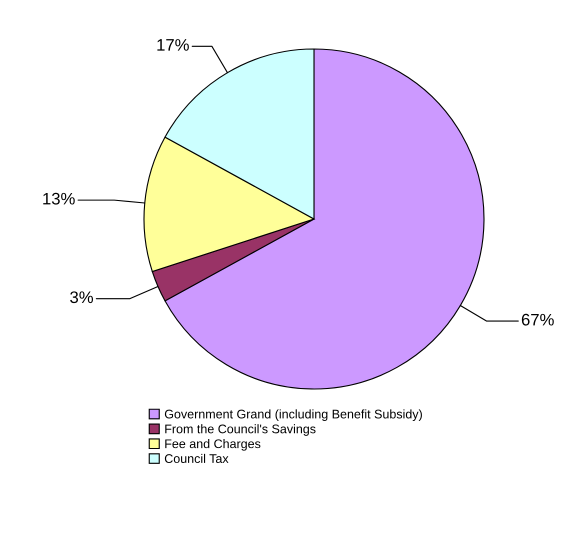 Image resolution: width=575 pixels, height=534 pixels. What do you see at coordinates (81, 297) in the screenshot?
I see `data-label: 3%` at bounding box center [81, 297].